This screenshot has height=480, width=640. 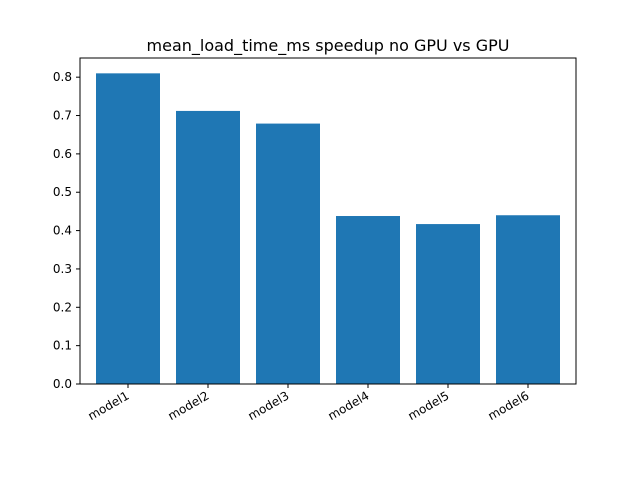 I want to click on x-axis: model1 model2 model3 model4 model5 model6, so click(x=309, y=403).